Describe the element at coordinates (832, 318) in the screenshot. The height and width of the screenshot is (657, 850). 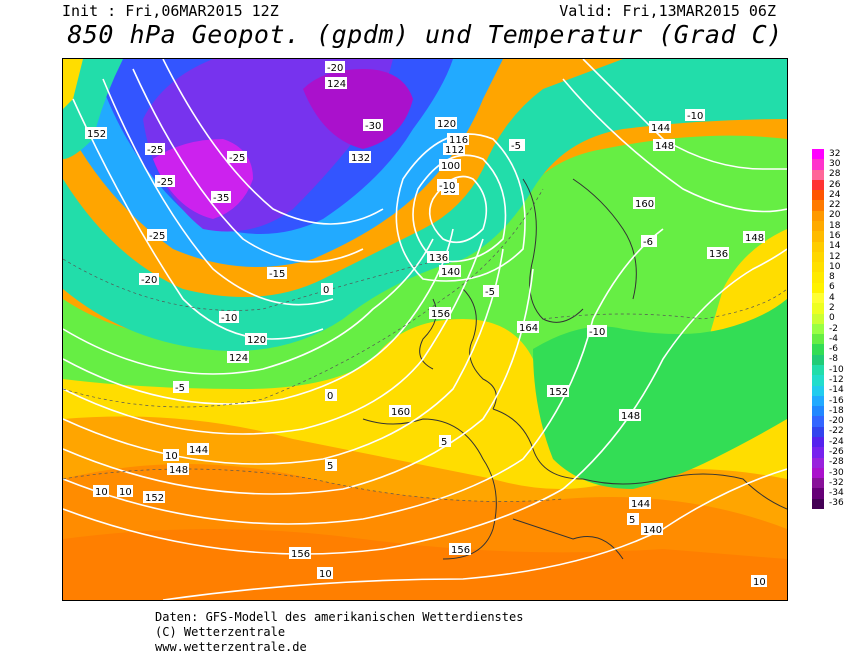
I see `color-scale-label: 0` at that location.